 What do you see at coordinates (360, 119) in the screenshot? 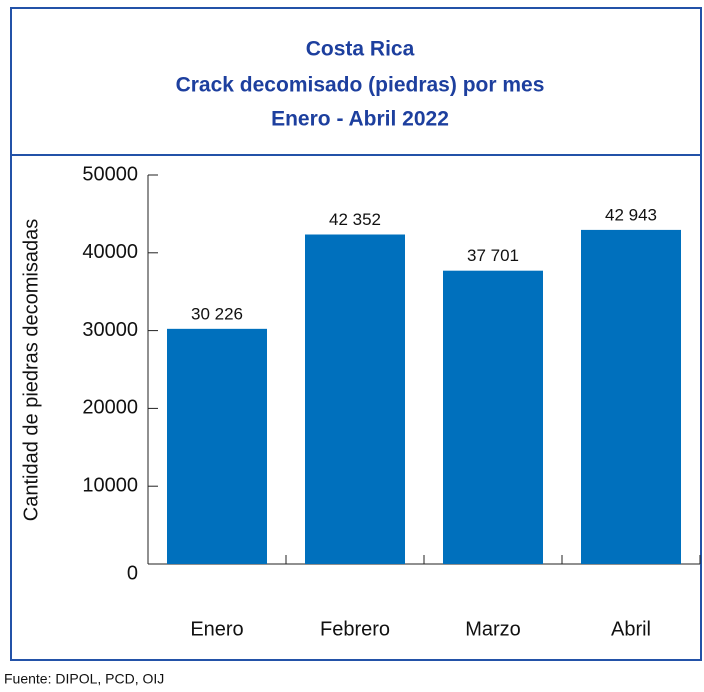
I see `chart-title: Enero - Abril 2022` at bounding box center [360, 119].